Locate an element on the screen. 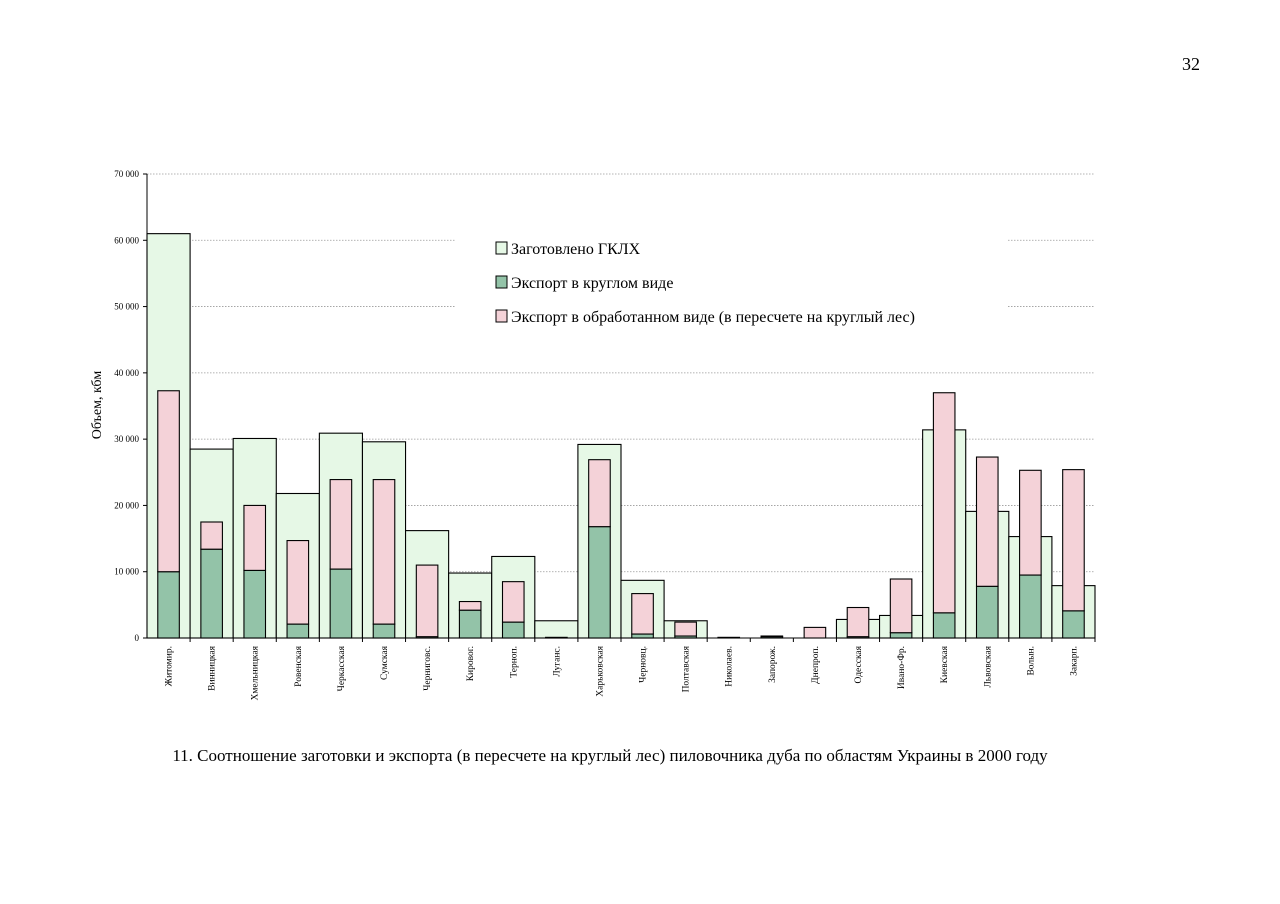 The width and height of the screenshot is (1280, 904). x-category-label: Днепроп. is located at coordinates (816, 665).